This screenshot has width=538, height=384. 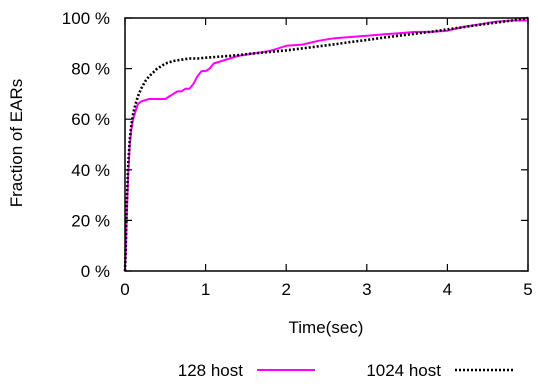 I want to click on y-axis-label: Fraction of EARs, so click(x=16, y=143).